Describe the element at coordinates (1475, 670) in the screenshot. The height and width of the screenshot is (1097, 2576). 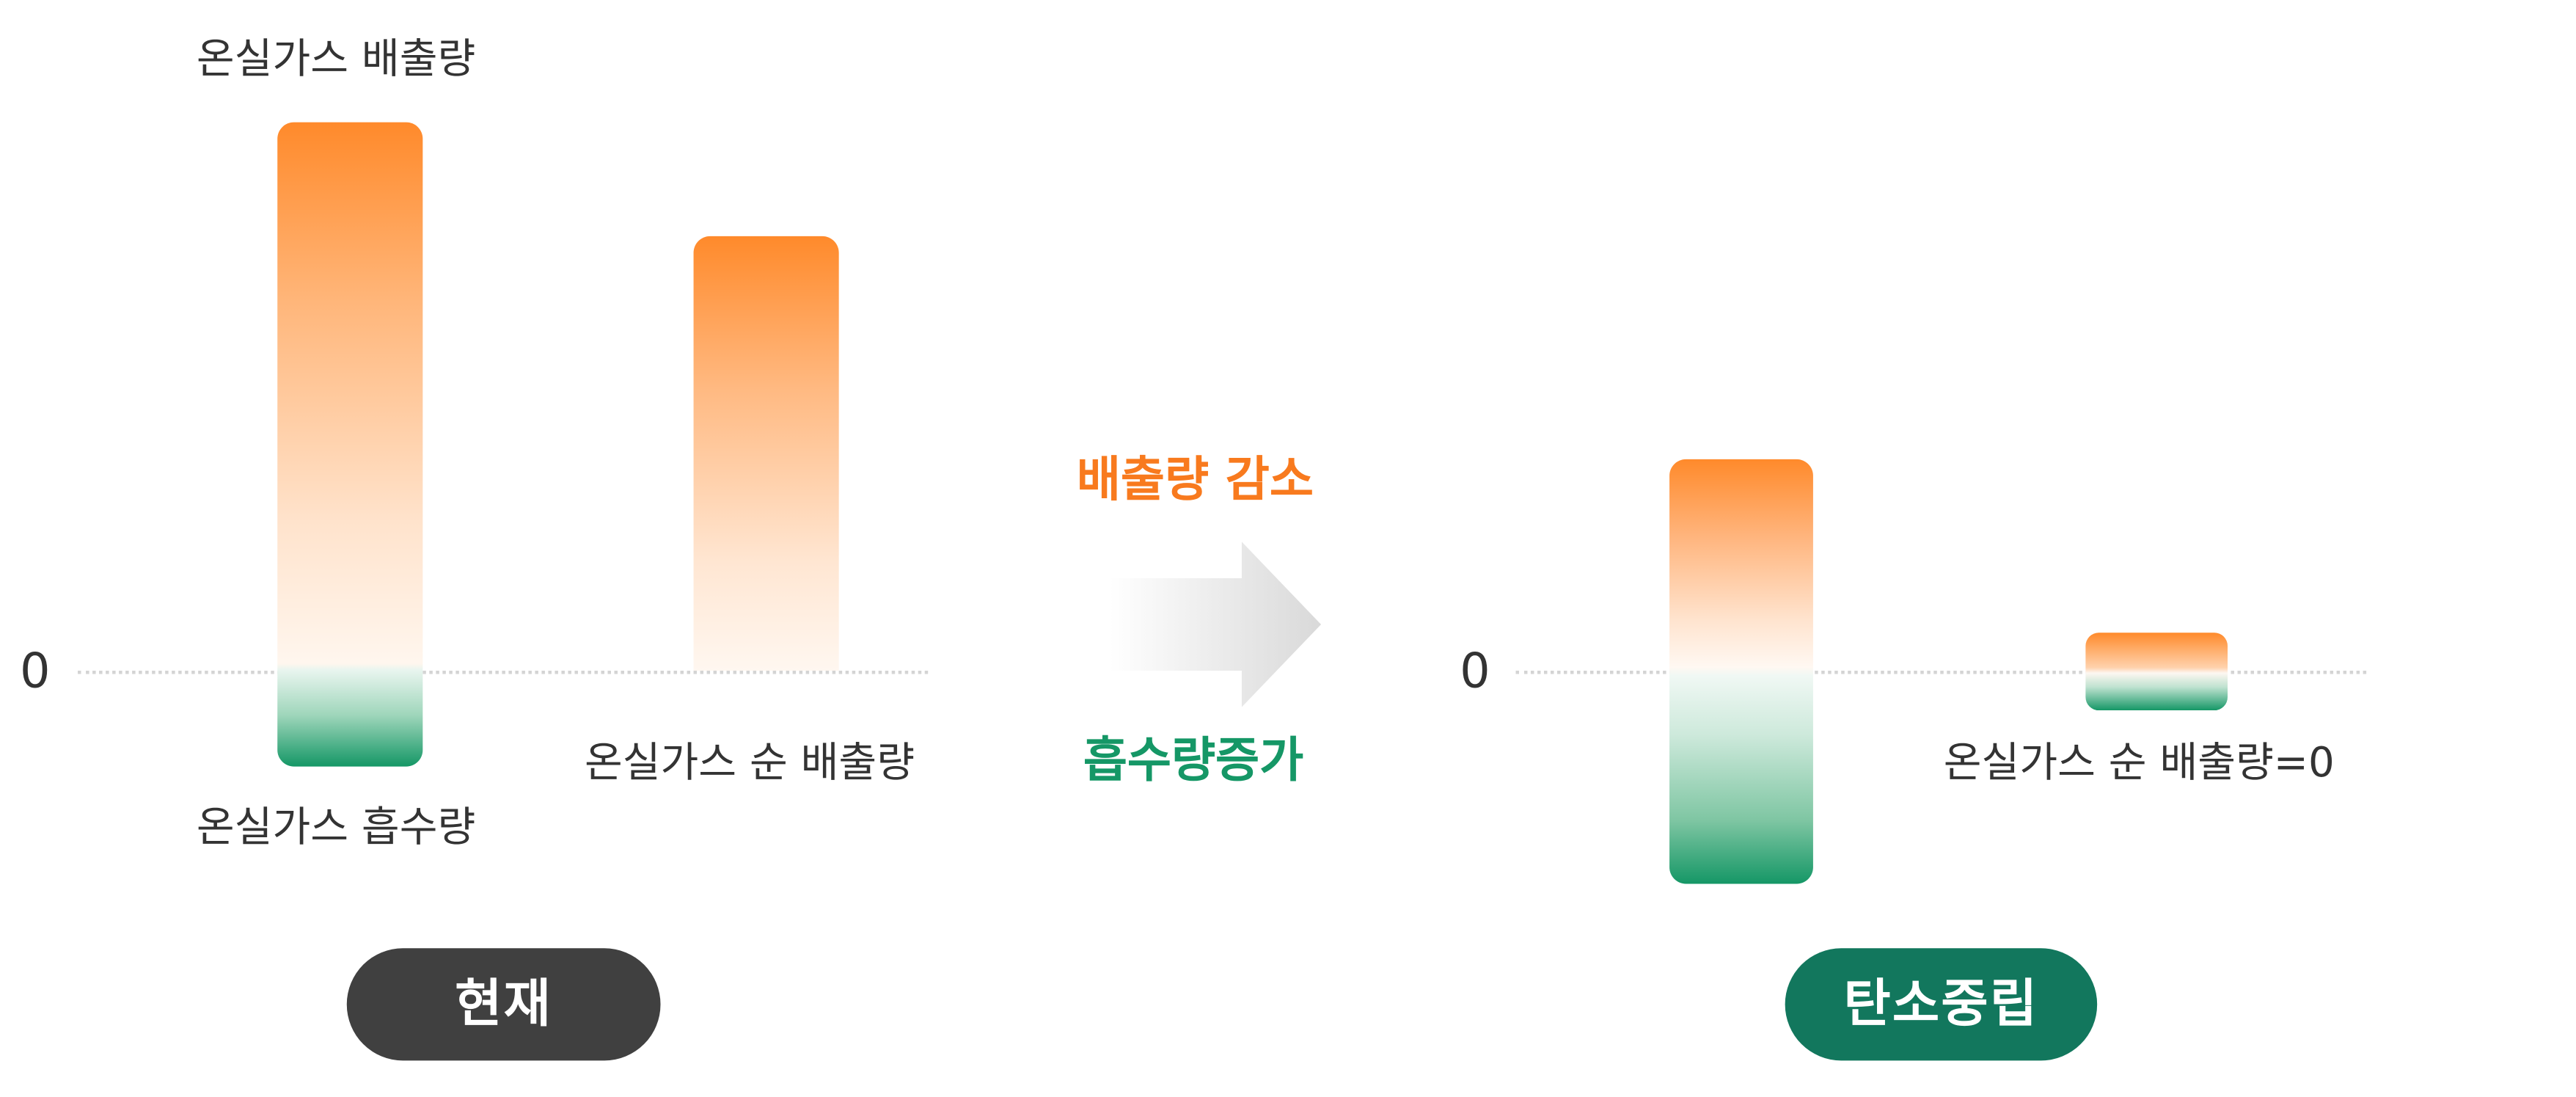
I see `zero-label-neutral: 0` at that location.